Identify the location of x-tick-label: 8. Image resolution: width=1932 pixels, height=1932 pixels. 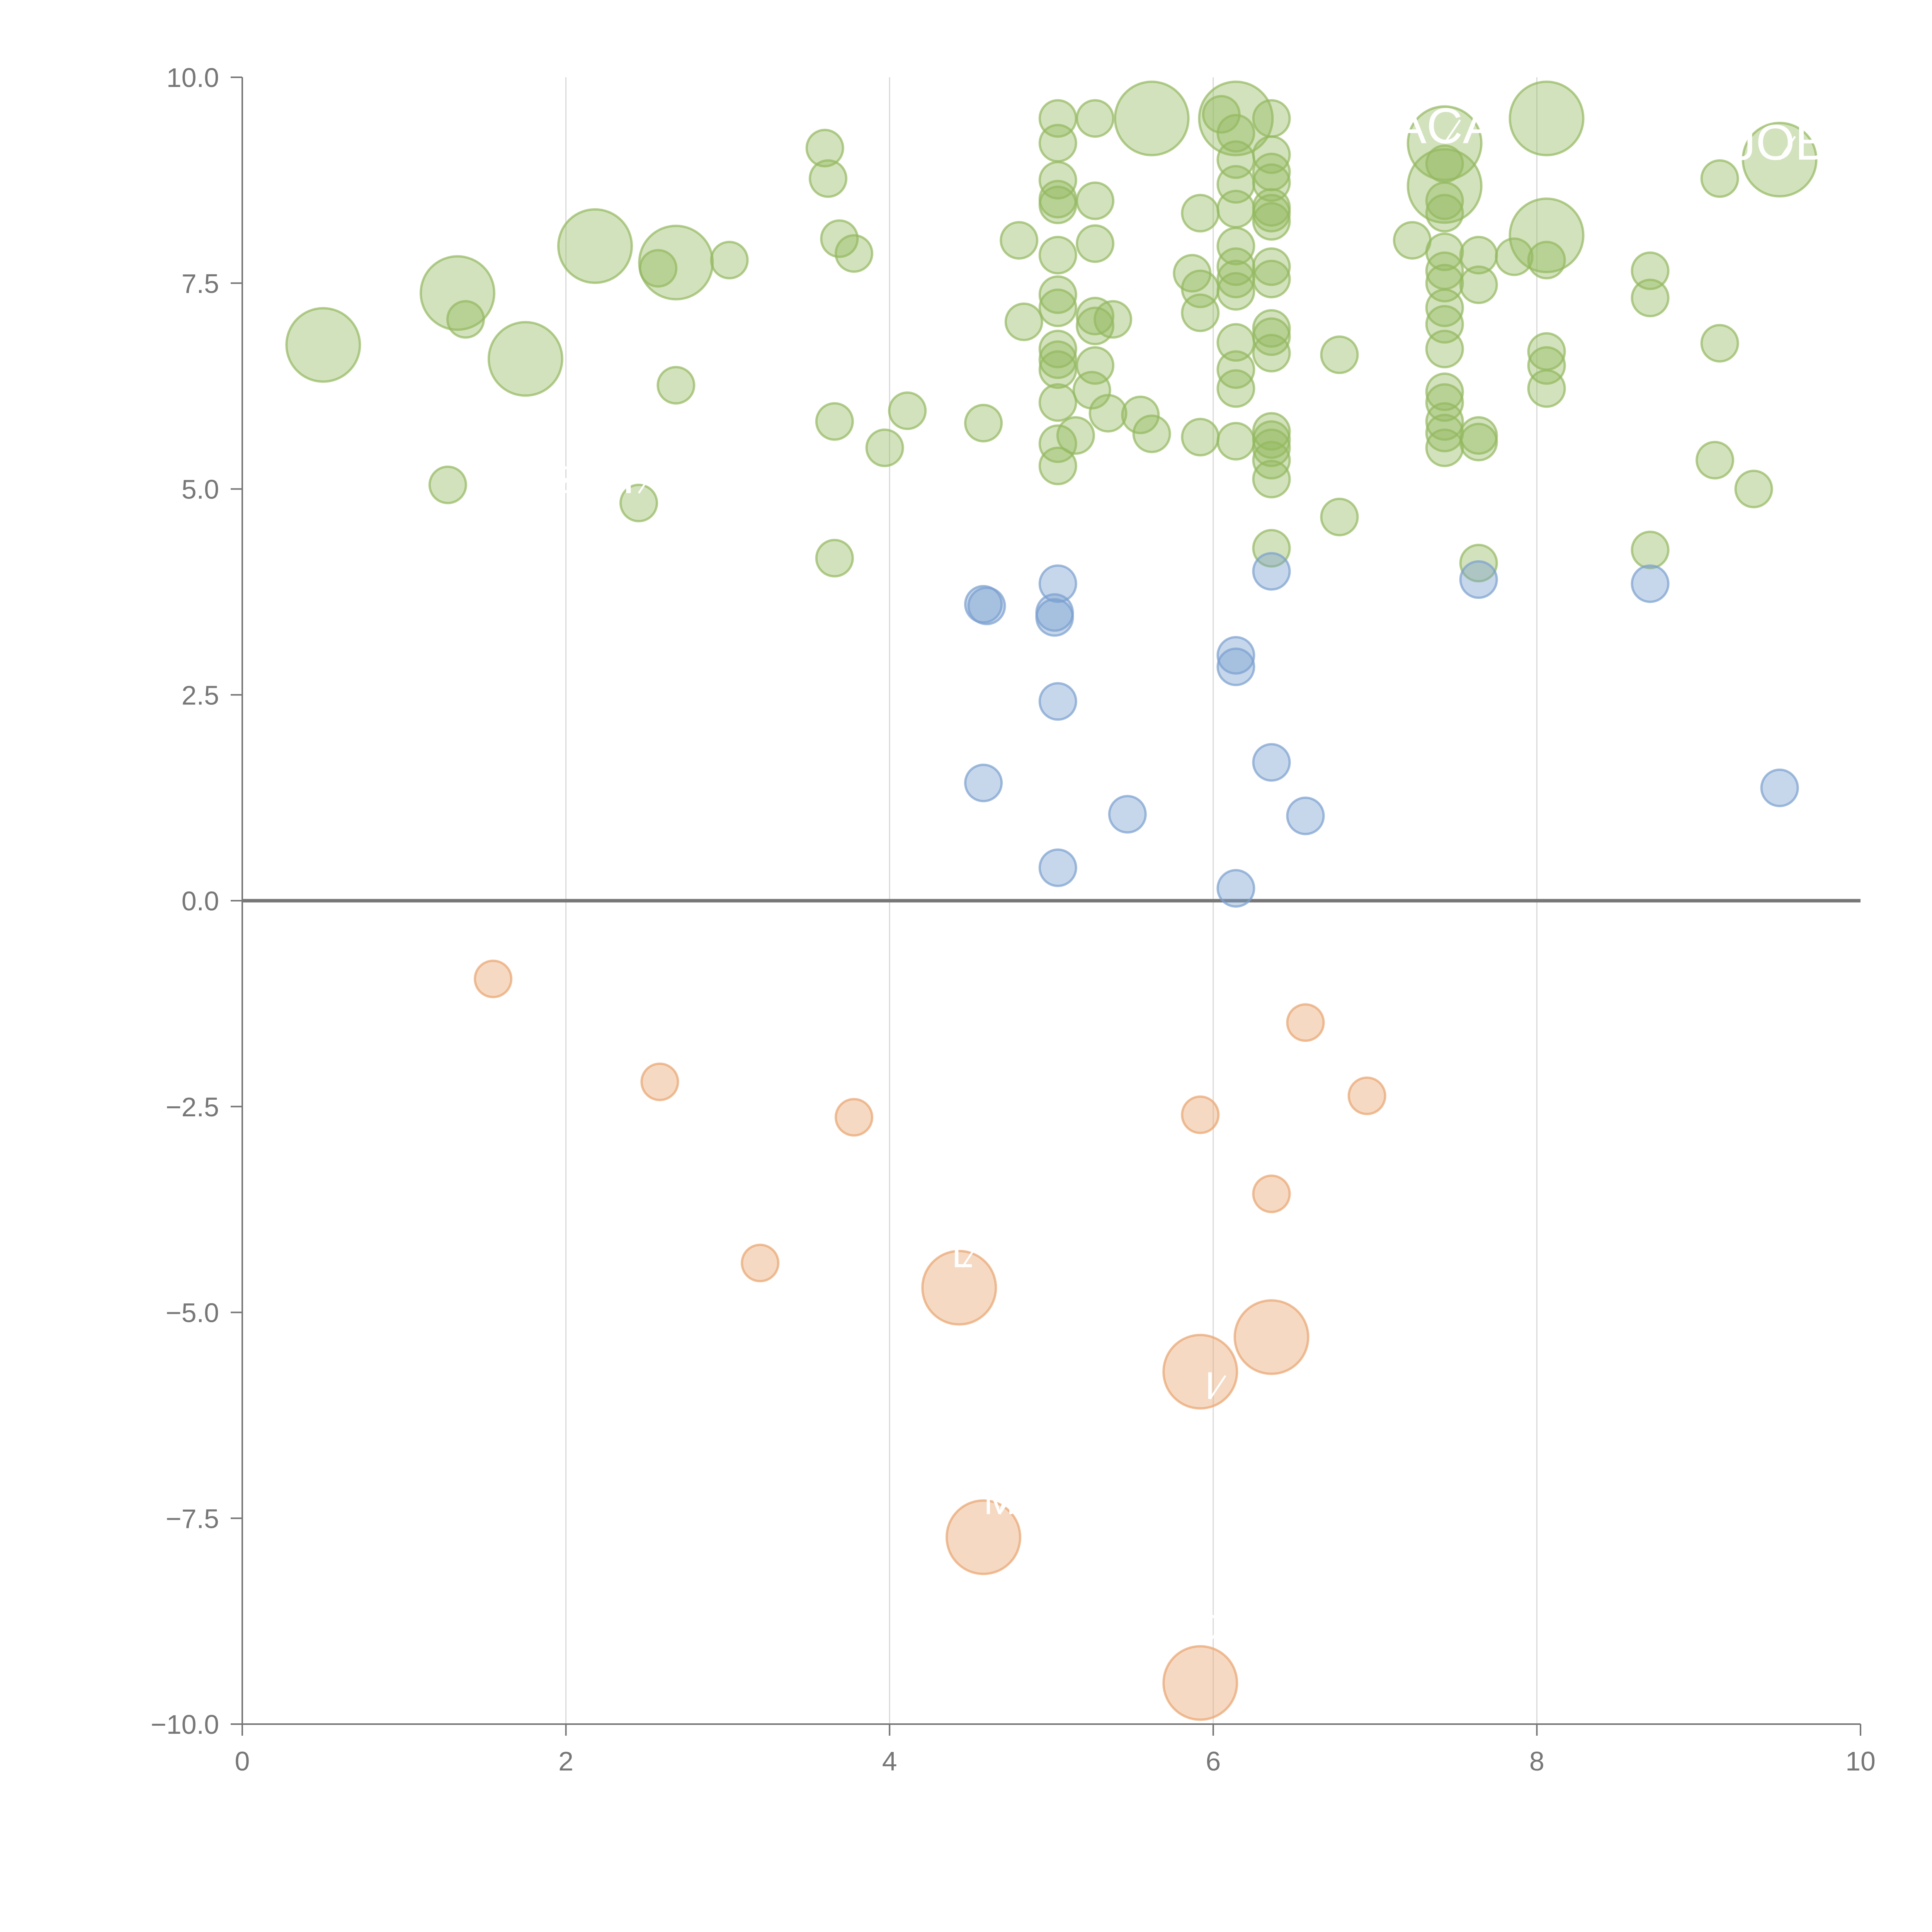
(1537, 1761).